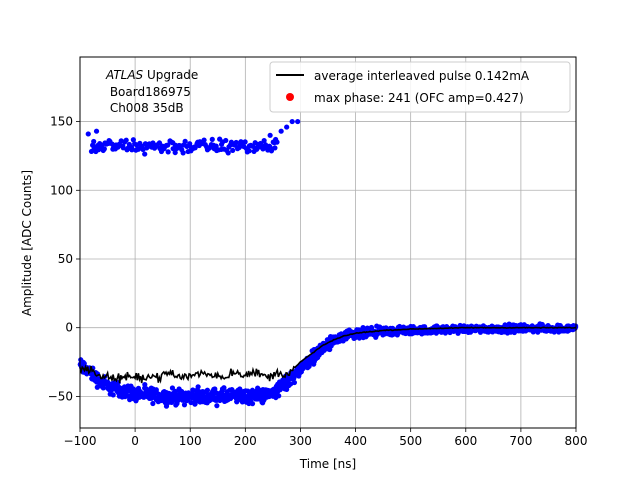 The image size is (640, 484). I want to click on y-tick-label: 50, so click(65, 259).